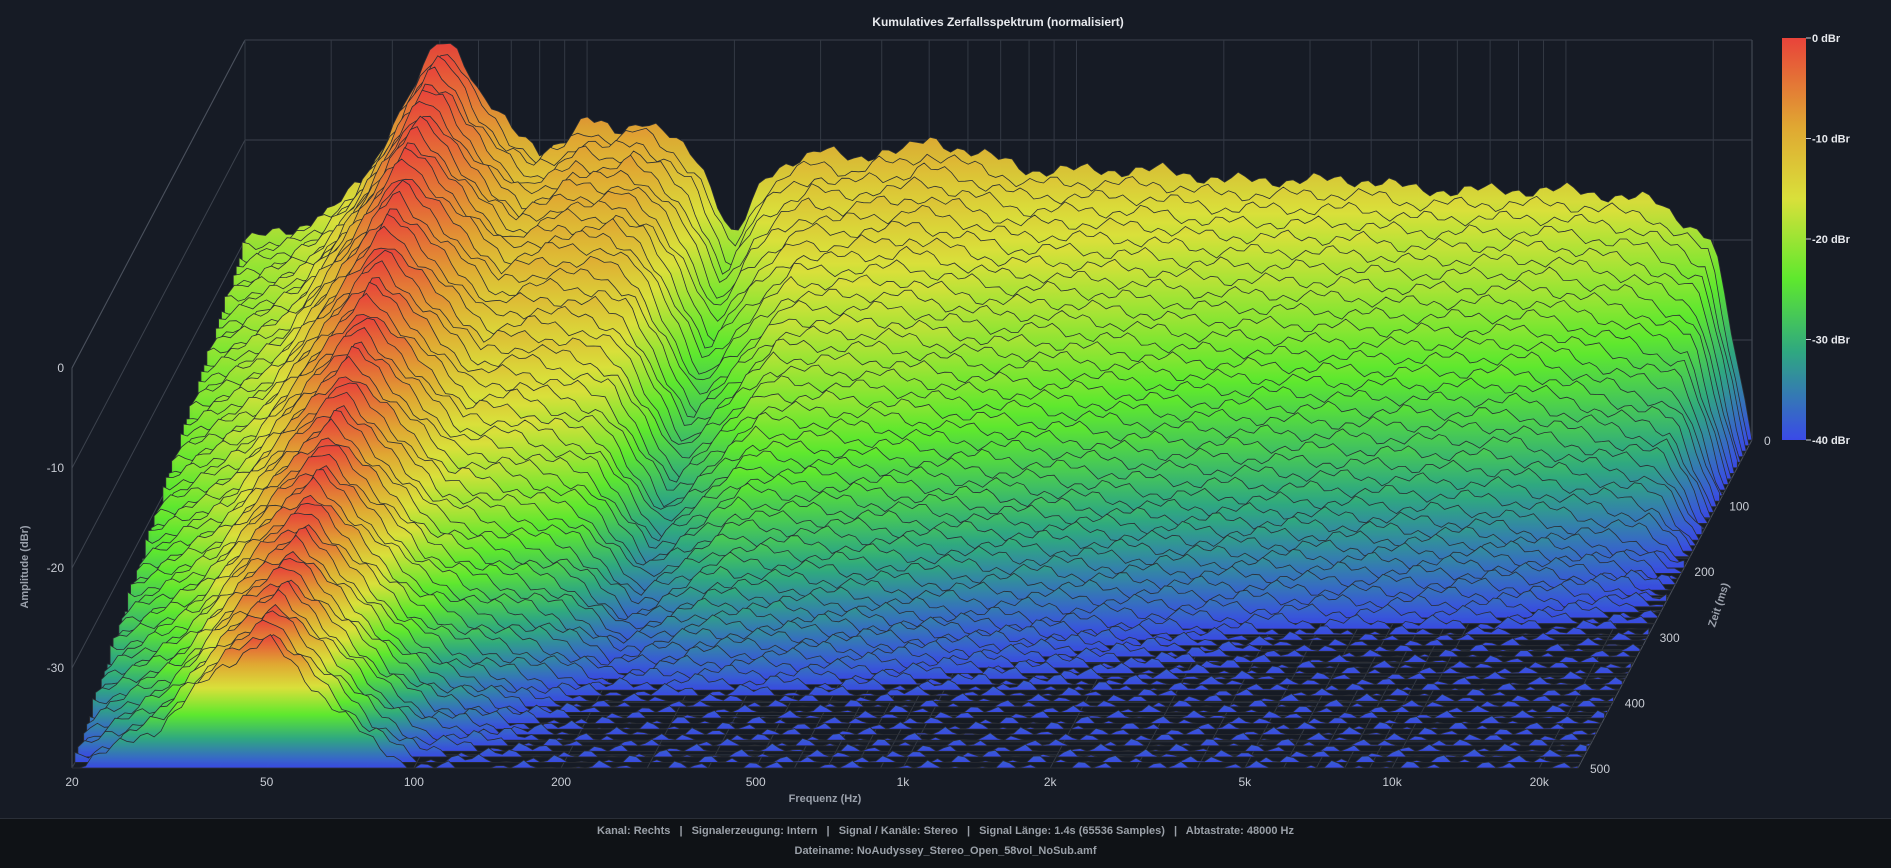 The width and height of the screenshot is (1891, 868). I want to click on signal-length-info: Signal Länge: 1.4s (65536 Samples), so click(1072, 831).